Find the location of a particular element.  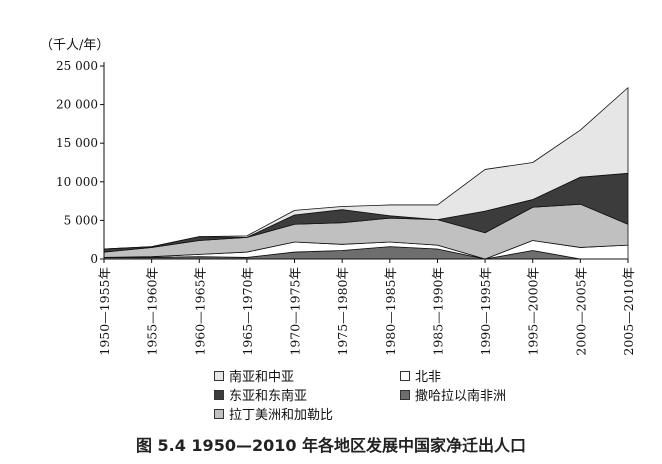

legend-item: 南亚和中亚 is located at coordinates (254, 375).